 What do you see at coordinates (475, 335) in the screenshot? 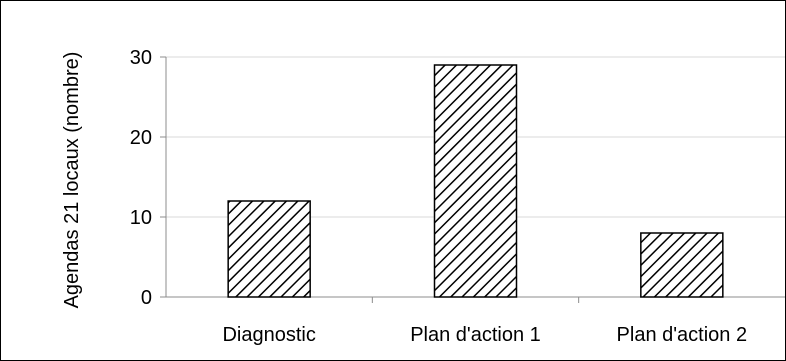
I see `x-category-label: Plan d'action 1` at bounding box center [475, 335].